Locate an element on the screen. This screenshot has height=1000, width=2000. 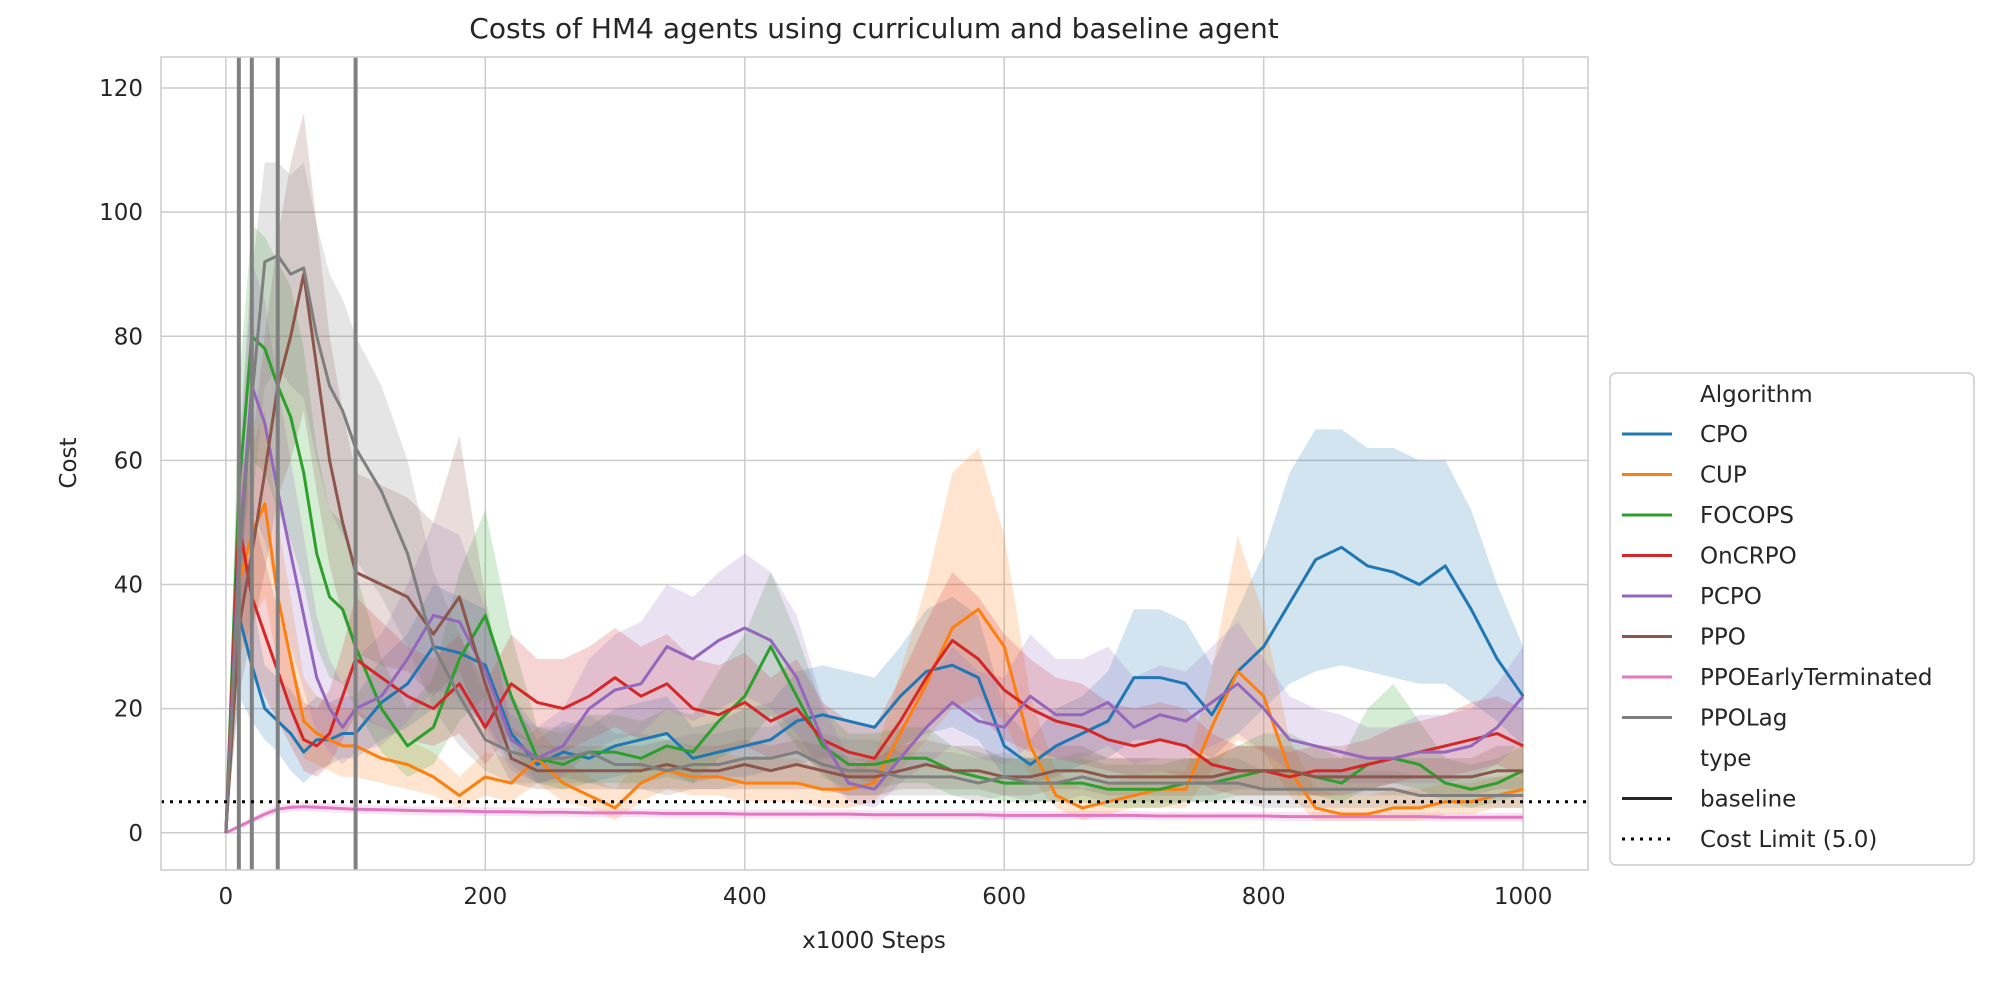
legend-label-ppolag: PPOLag is located at coordinates (1743, 719).